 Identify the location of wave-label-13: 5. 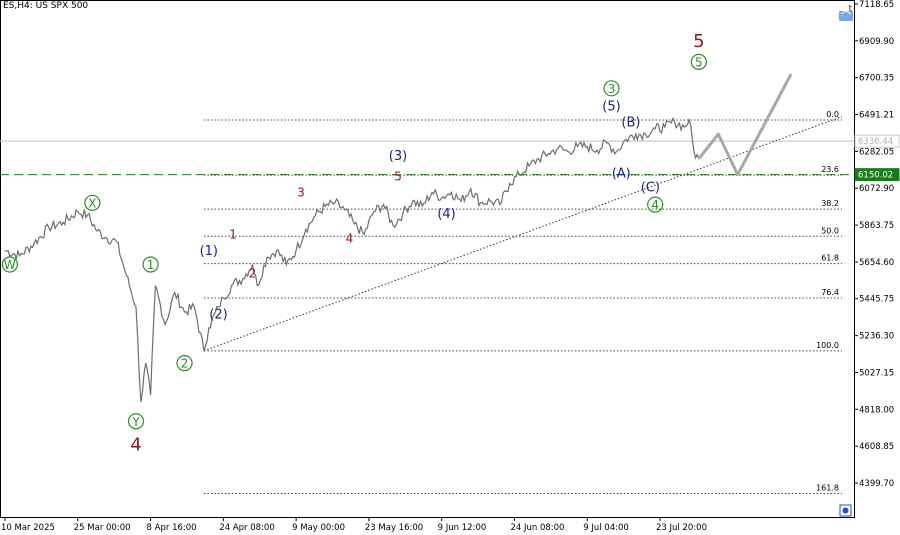
(398, 177).